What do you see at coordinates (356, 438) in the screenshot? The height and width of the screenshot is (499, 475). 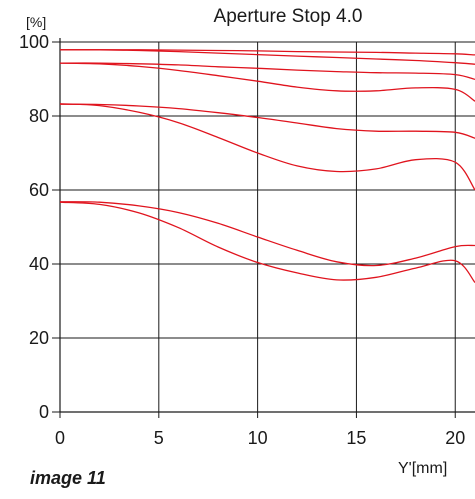 I see `x-tick-label: 15` at bounding box center [356, 438].